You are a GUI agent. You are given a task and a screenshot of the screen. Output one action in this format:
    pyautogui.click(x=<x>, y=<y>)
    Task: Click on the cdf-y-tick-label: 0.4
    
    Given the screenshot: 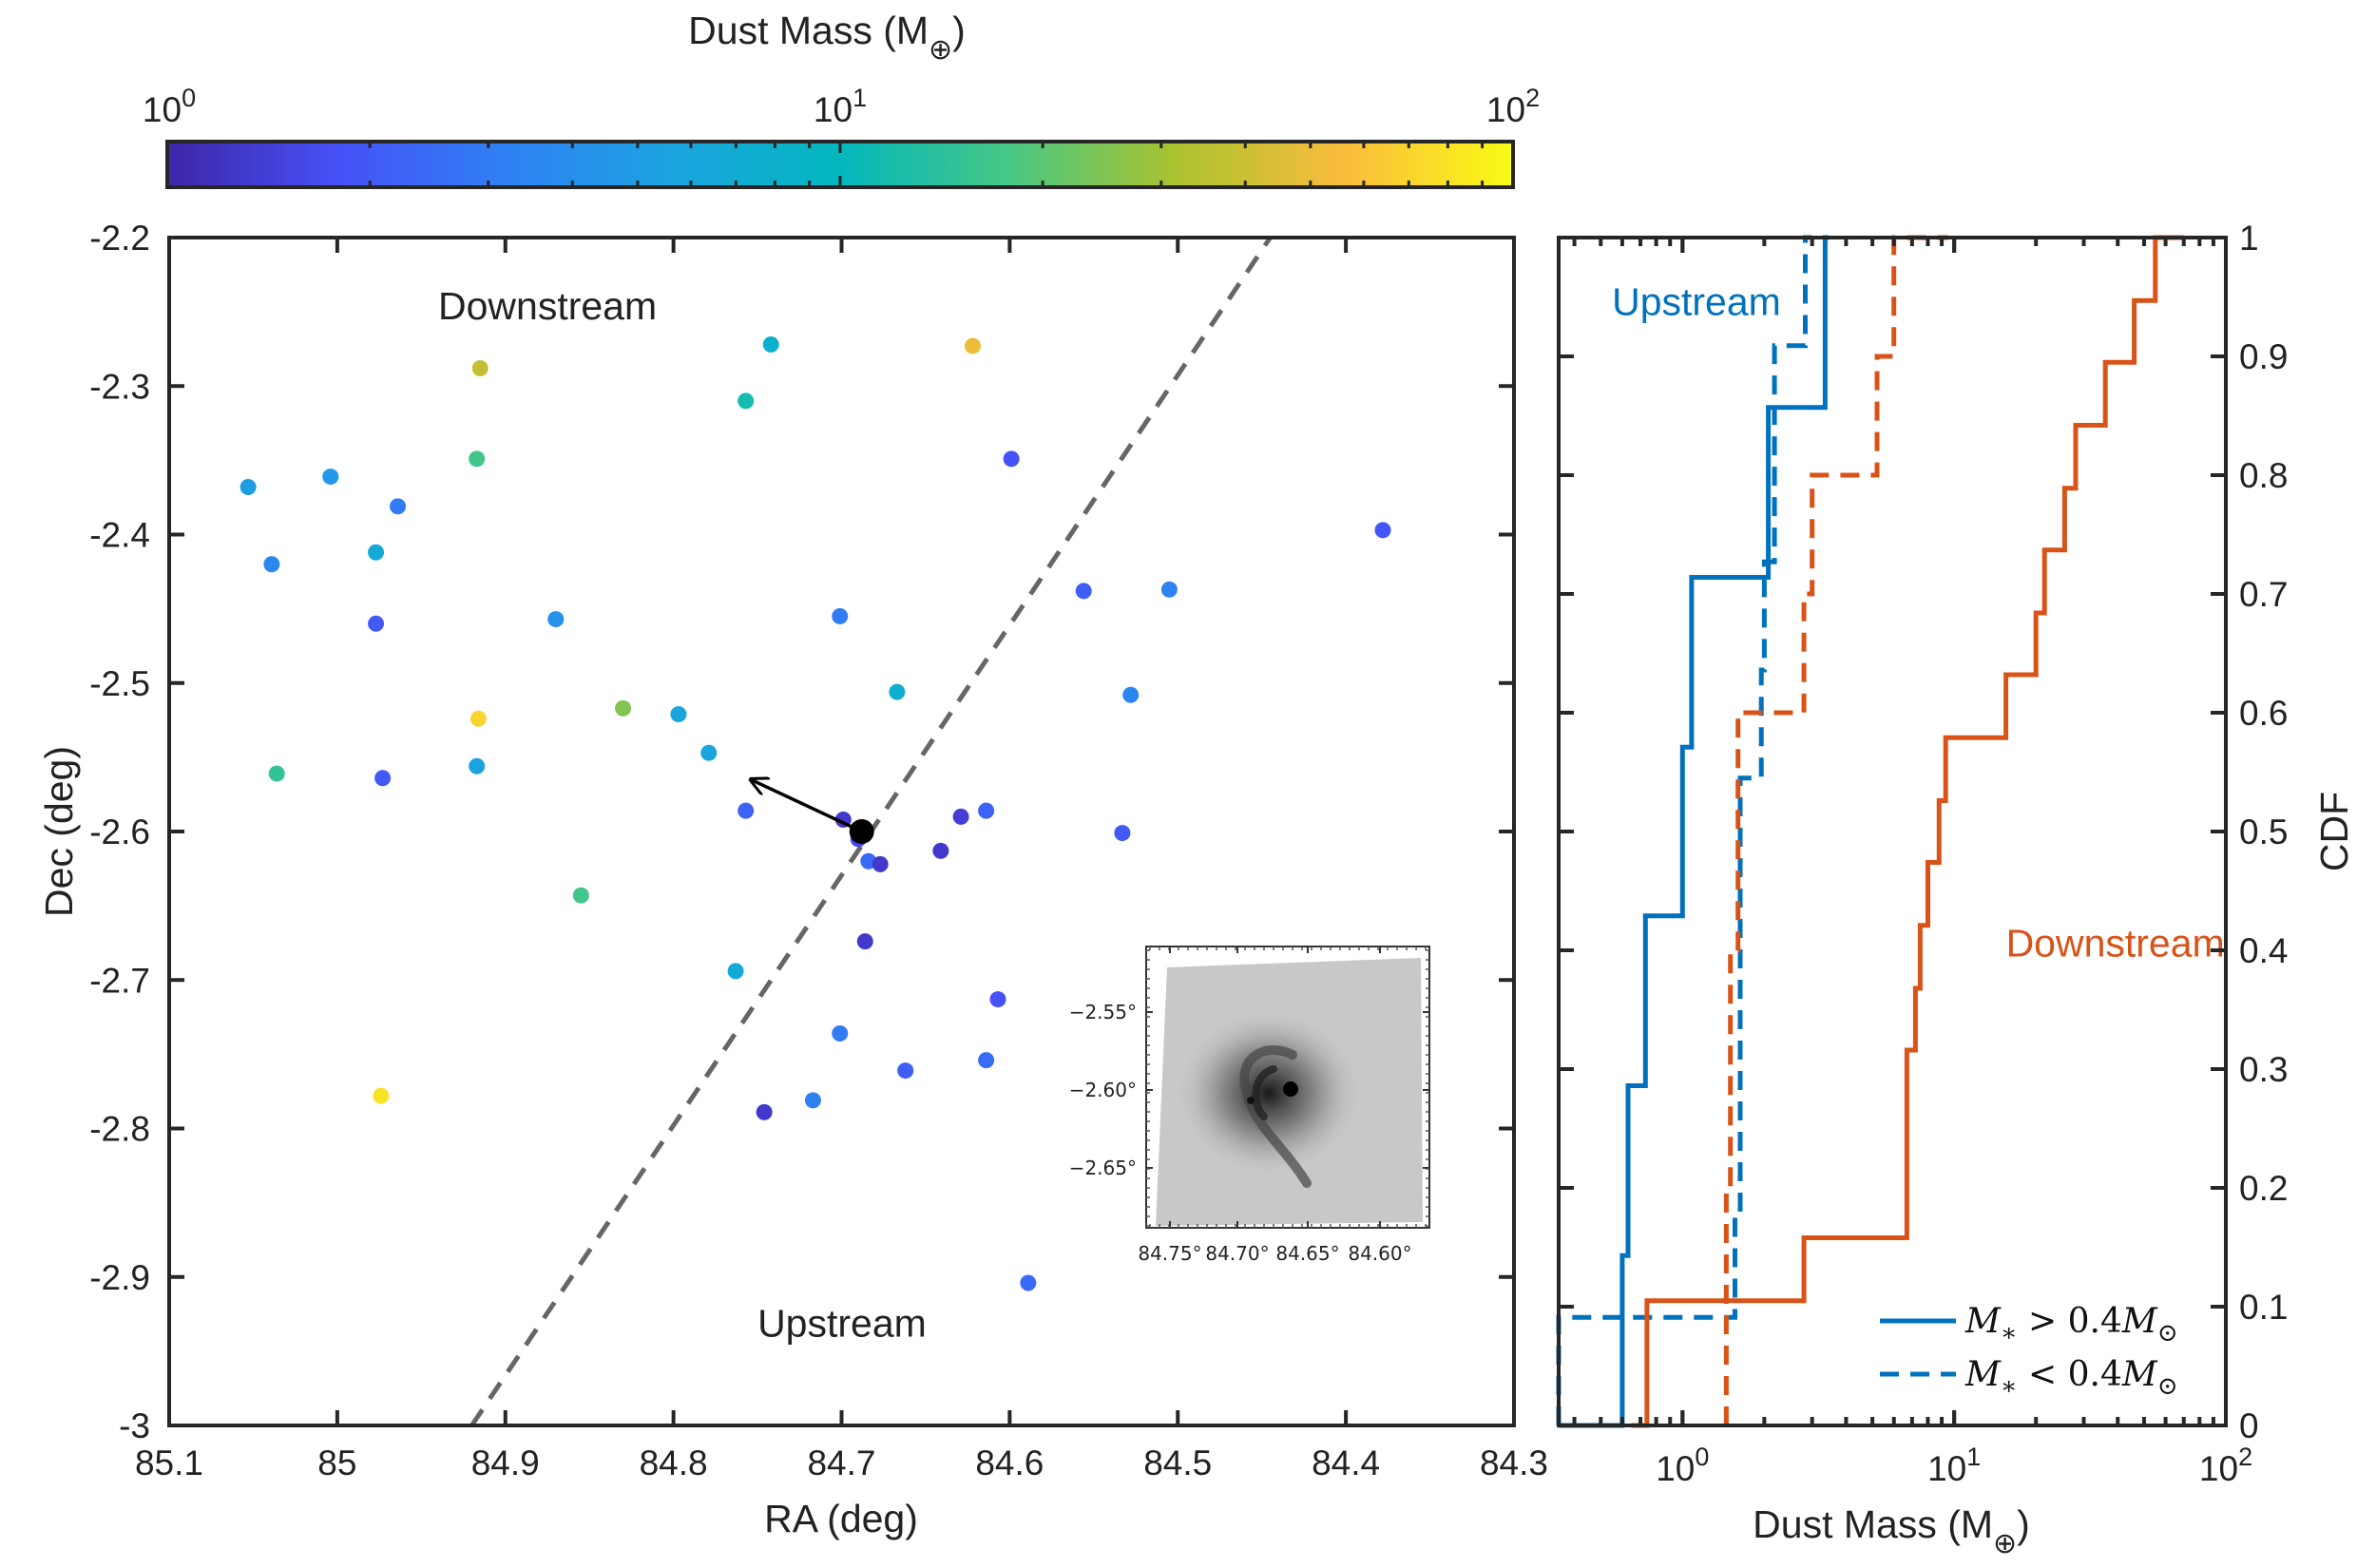 What is the action you would take?
    pyautogui.click(x=2263, y=951)
    